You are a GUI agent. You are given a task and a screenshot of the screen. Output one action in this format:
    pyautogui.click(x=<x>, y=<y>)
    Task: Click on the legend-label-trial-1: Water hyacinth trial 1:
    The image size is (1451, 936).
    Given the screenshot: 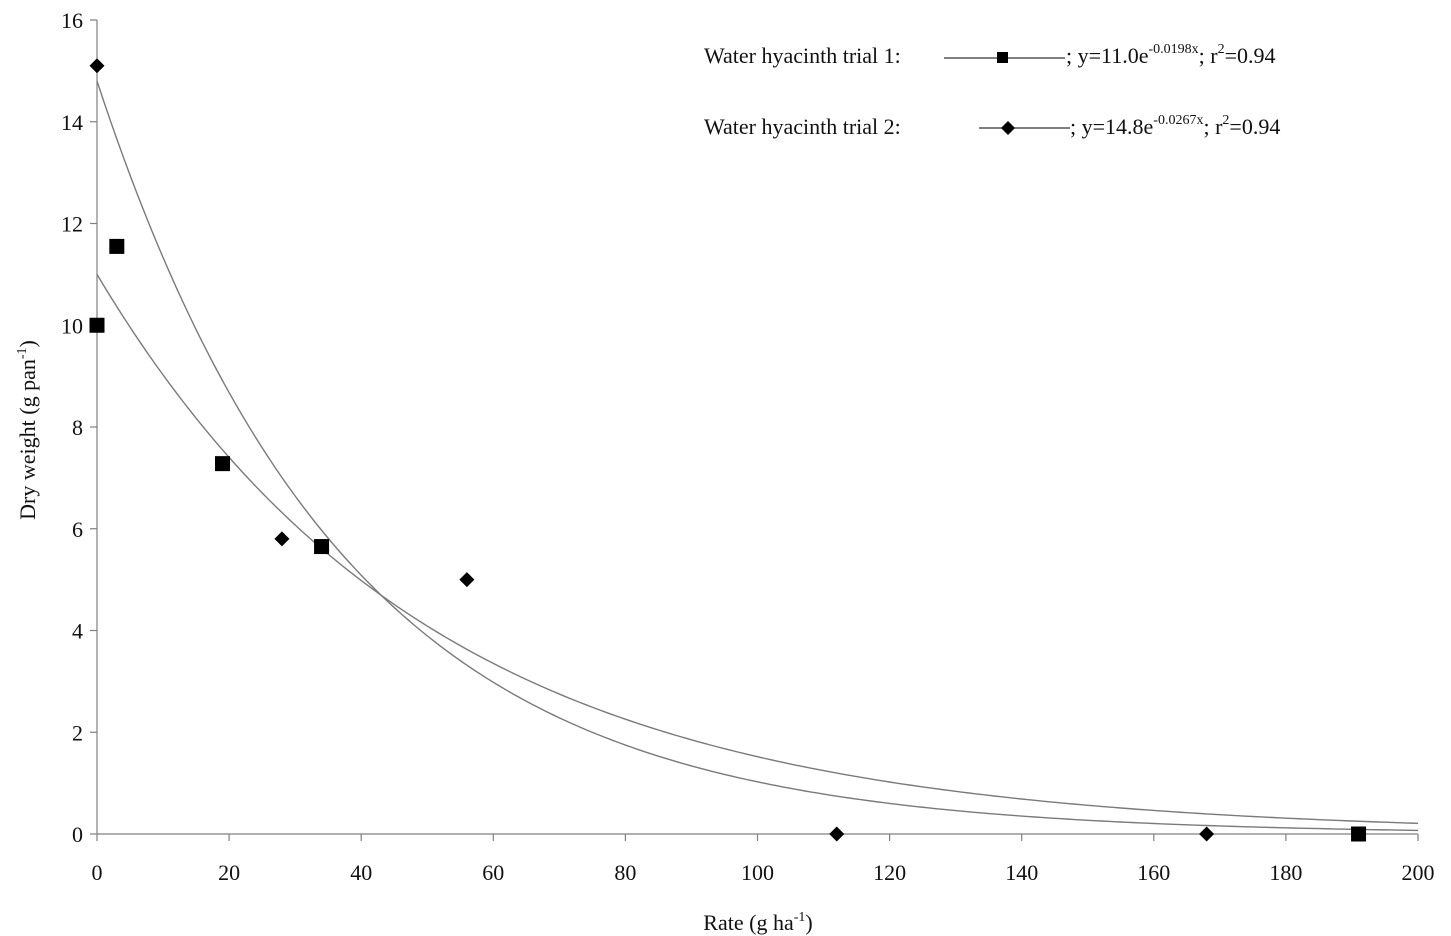 What is the action you would take?
    pyautogui.click(x=802, y=55)
    